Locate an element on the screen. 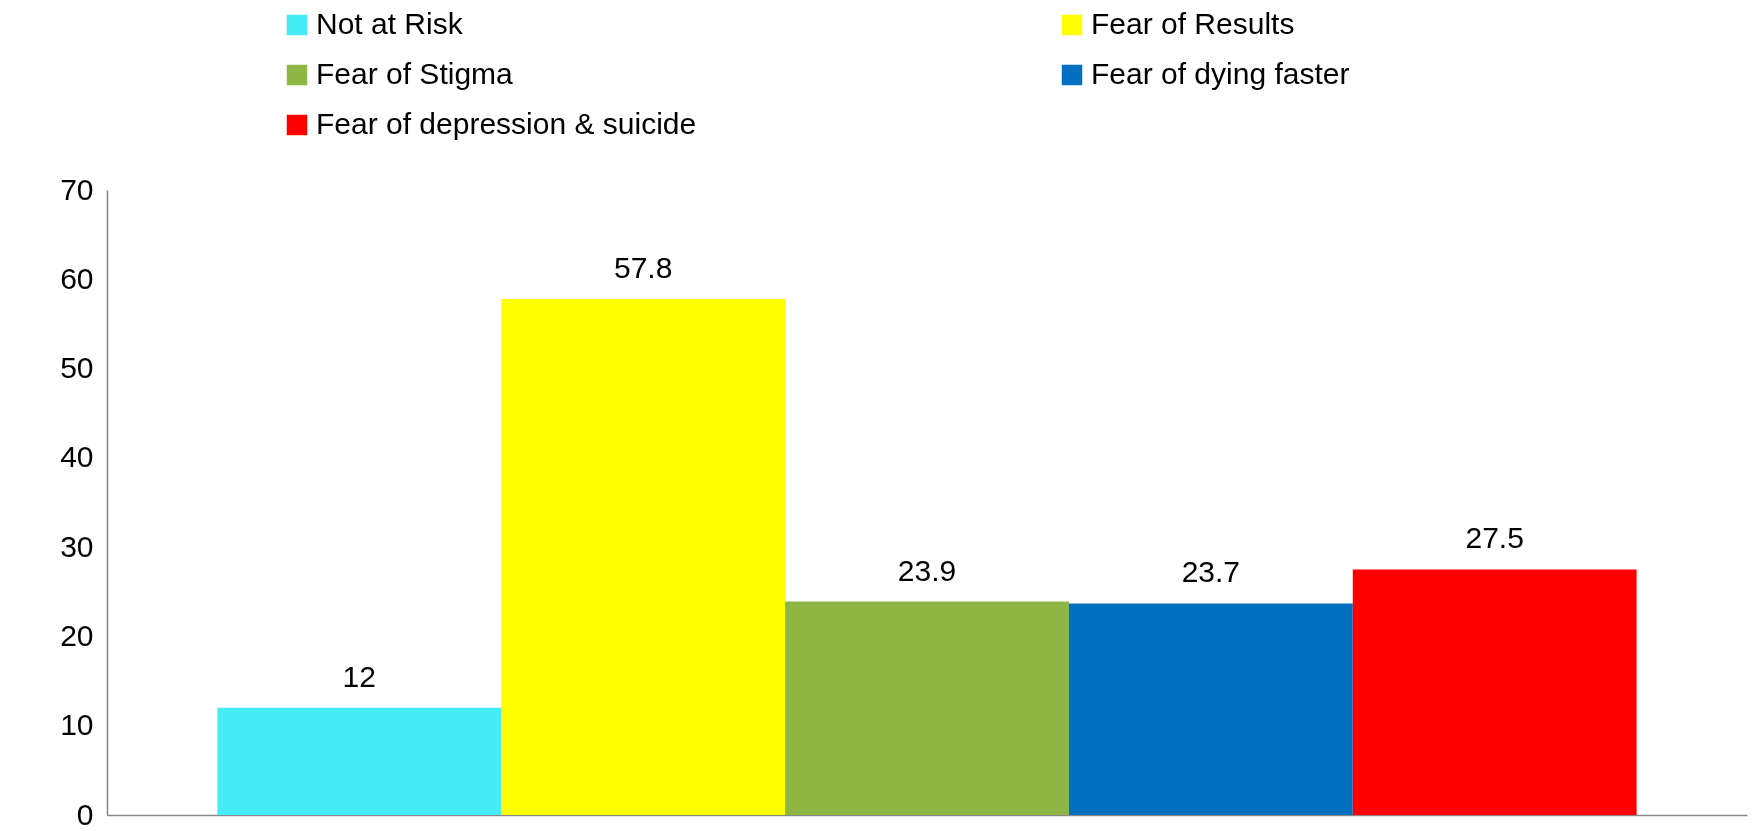 The height and width of the screenshot is (831, 1760). data-label: 23.7 is located at coordinates (1211, 572).